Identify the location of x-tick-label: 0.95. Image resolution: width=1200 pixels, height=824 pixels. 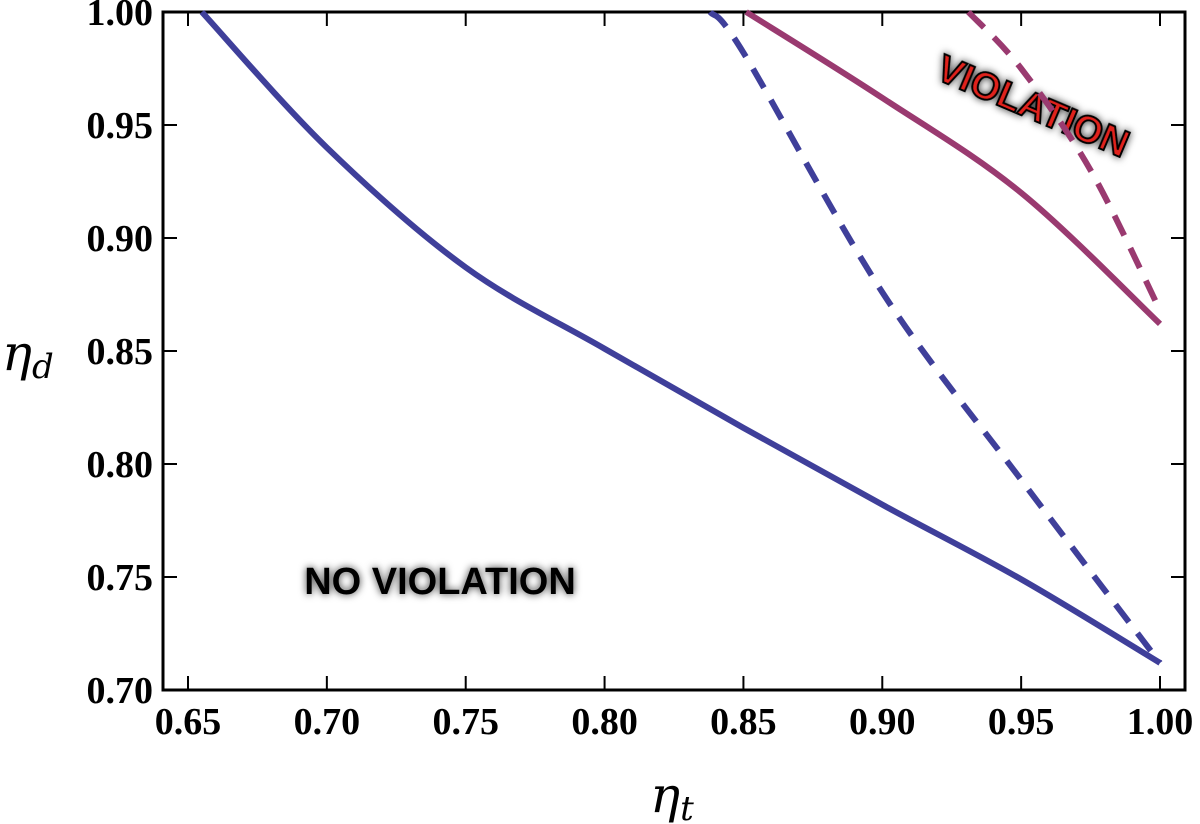
(1021, 722).